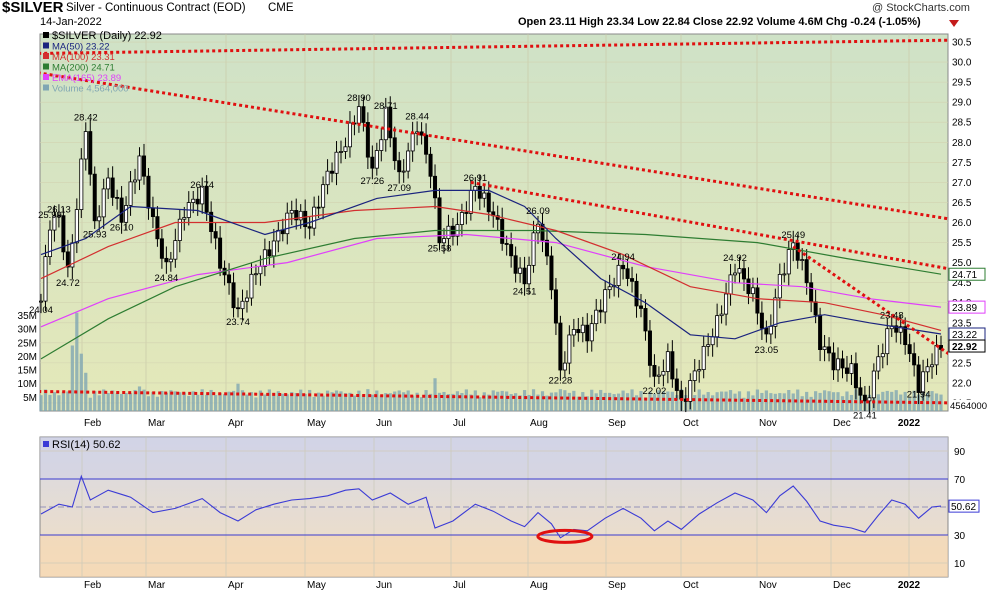 The height and width of the screenshot is (591, 990). Describe the element at coordinates (962, 143) in the screenshot. I see `price-y-tick-label: 28.0` at that location.